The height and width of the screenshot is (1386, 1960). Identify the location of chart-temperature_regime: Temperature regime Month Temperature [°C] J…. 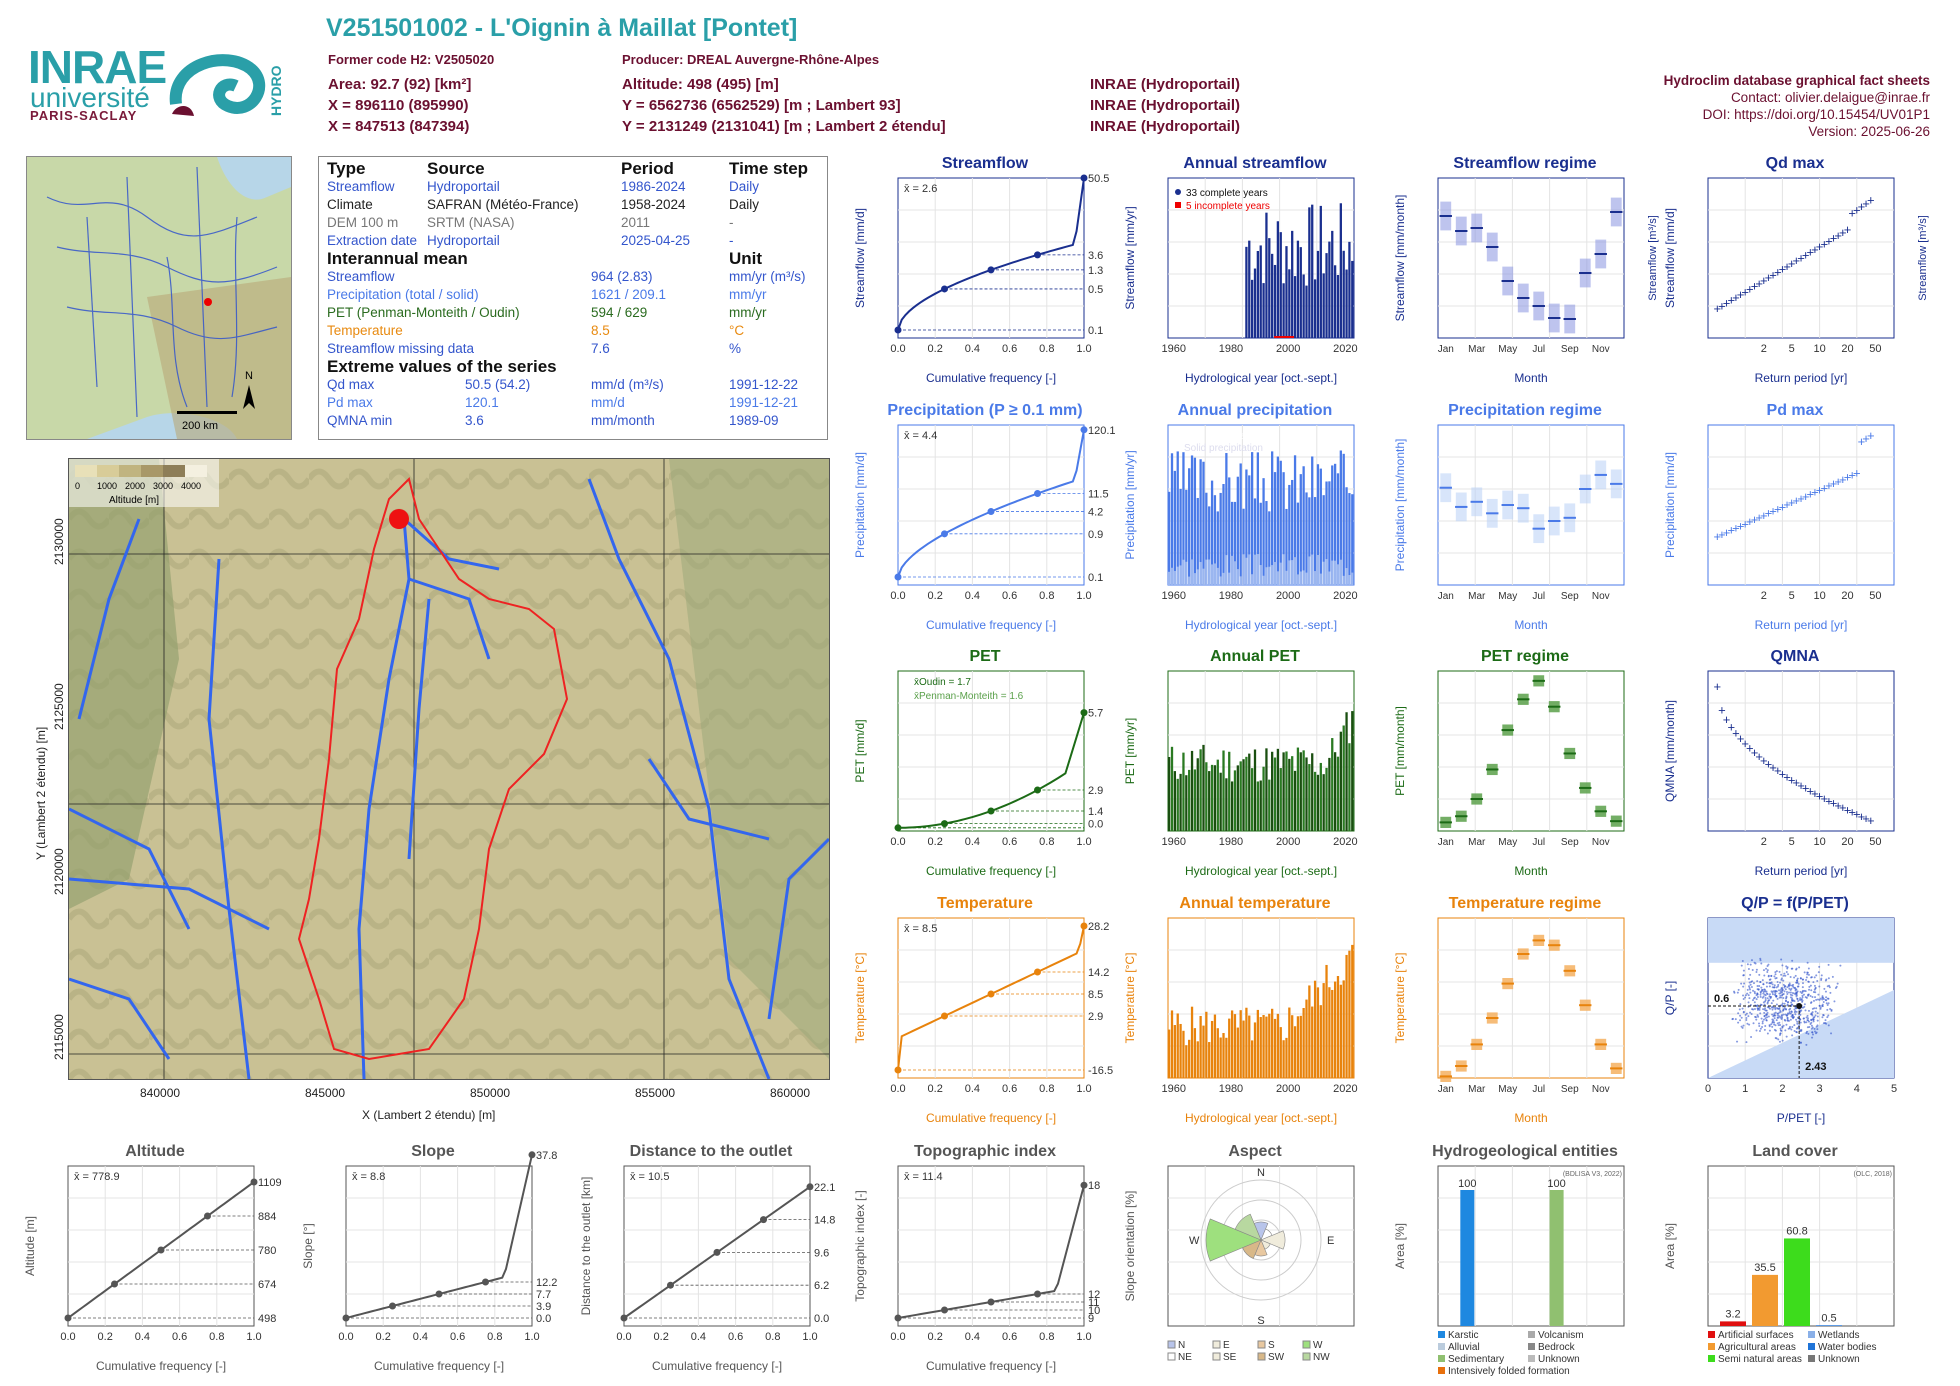
(1509, 1010).